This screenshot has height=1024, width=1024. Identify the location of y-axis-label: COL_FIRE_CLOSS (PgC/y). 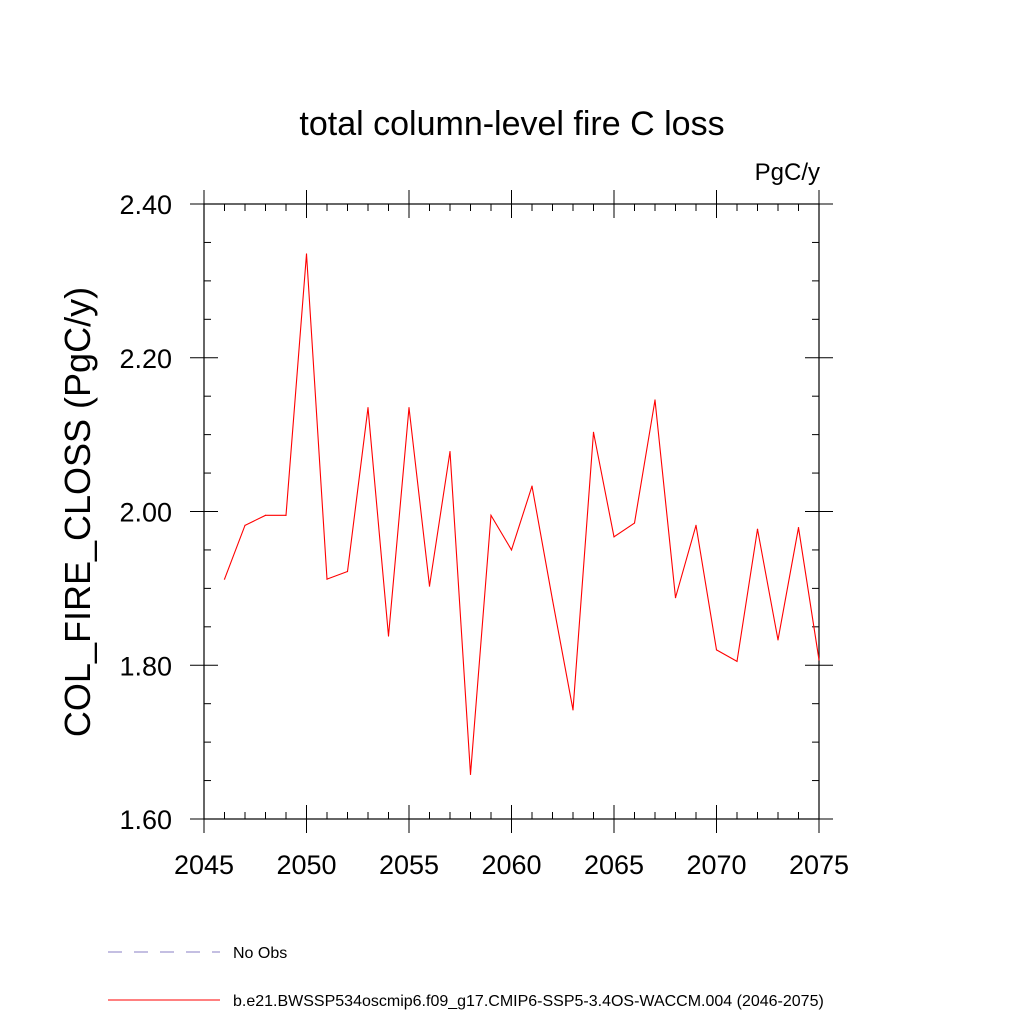
(77, 512).